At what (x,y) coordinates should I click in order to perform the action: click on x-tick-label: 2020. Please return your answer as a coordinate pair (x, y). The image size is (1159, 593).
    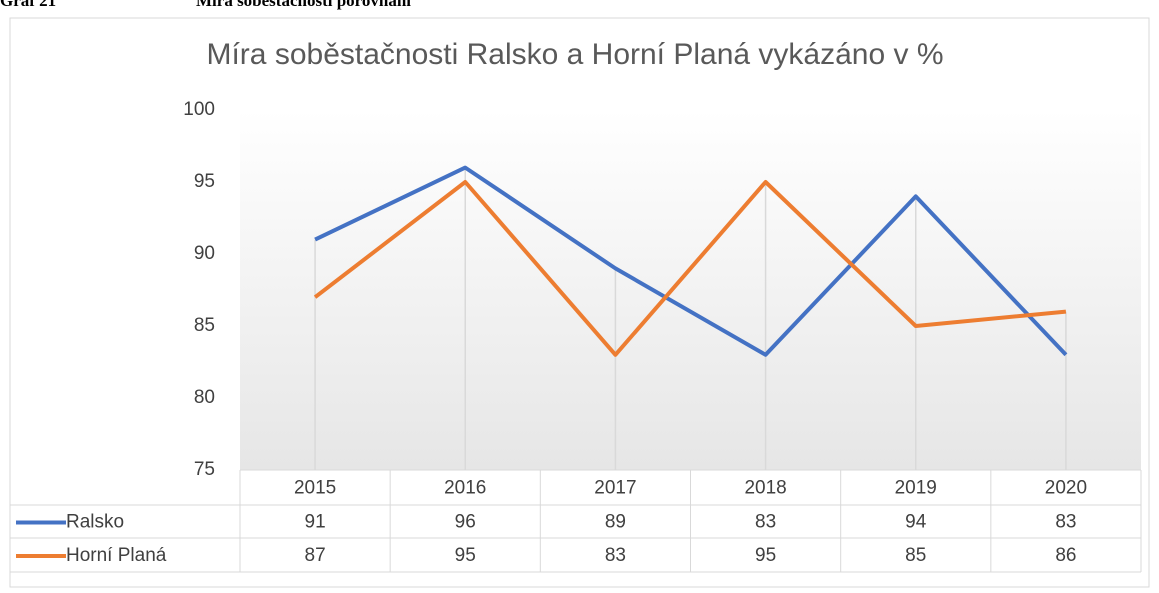
    Looking at the image, I should click on (1066, 488).